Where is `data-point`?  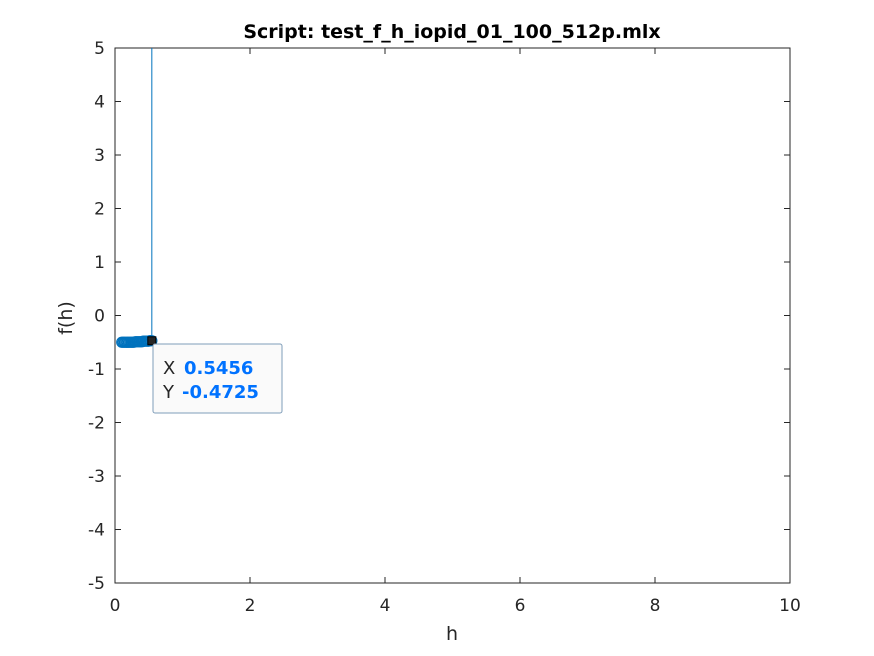
data-point is located at coordinates (152, 341).